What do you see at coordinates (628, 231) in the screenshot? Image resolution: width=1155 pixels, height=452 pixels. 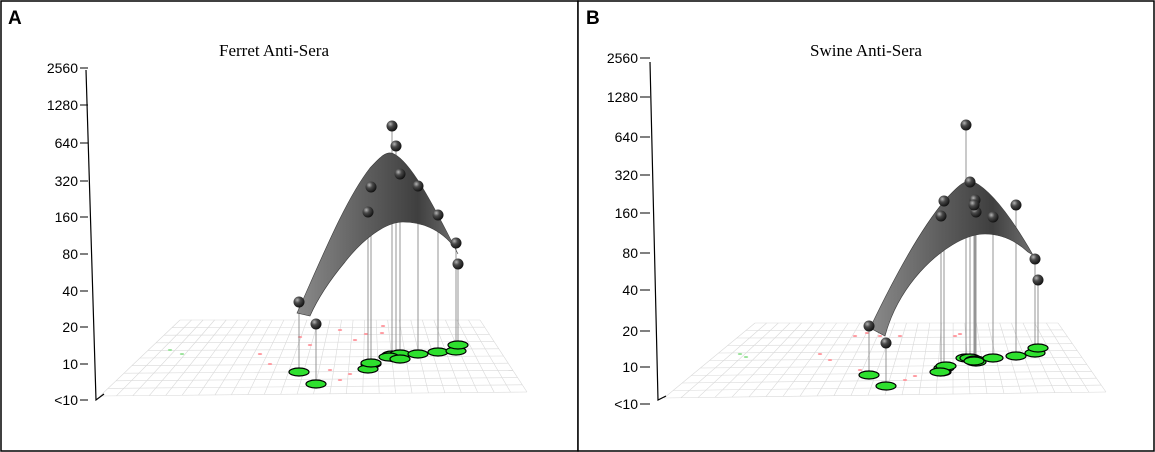 I see `panel-b-y-ticks: <10 10 20 40 80 160 320 640 1280 2560` at bounding box center [628, 231].